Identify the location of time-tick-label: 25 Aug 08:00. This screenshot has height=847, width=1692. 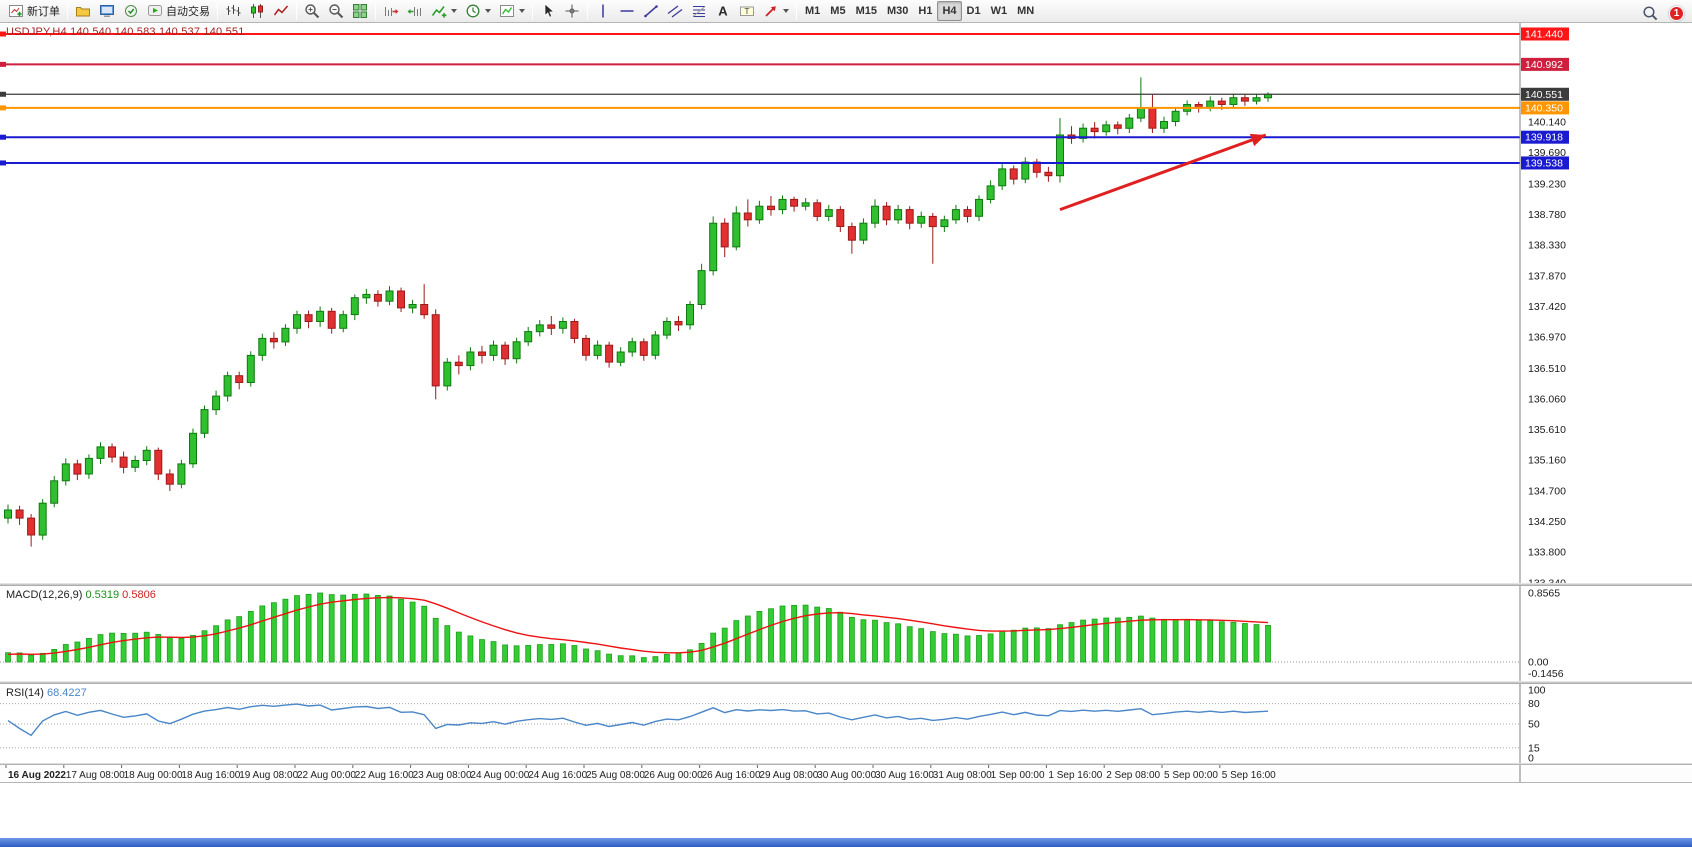
(615, 775).